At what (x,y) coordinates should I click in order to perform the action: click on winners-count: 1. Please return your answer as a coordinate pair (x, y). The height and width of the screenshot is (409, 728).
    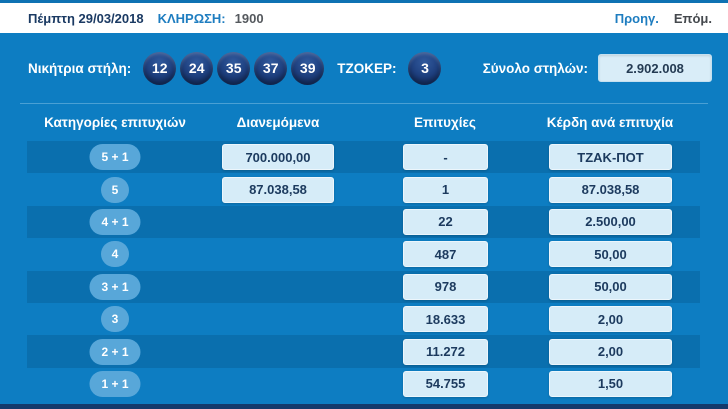
    Looking at the image, I should click on (445, 189).